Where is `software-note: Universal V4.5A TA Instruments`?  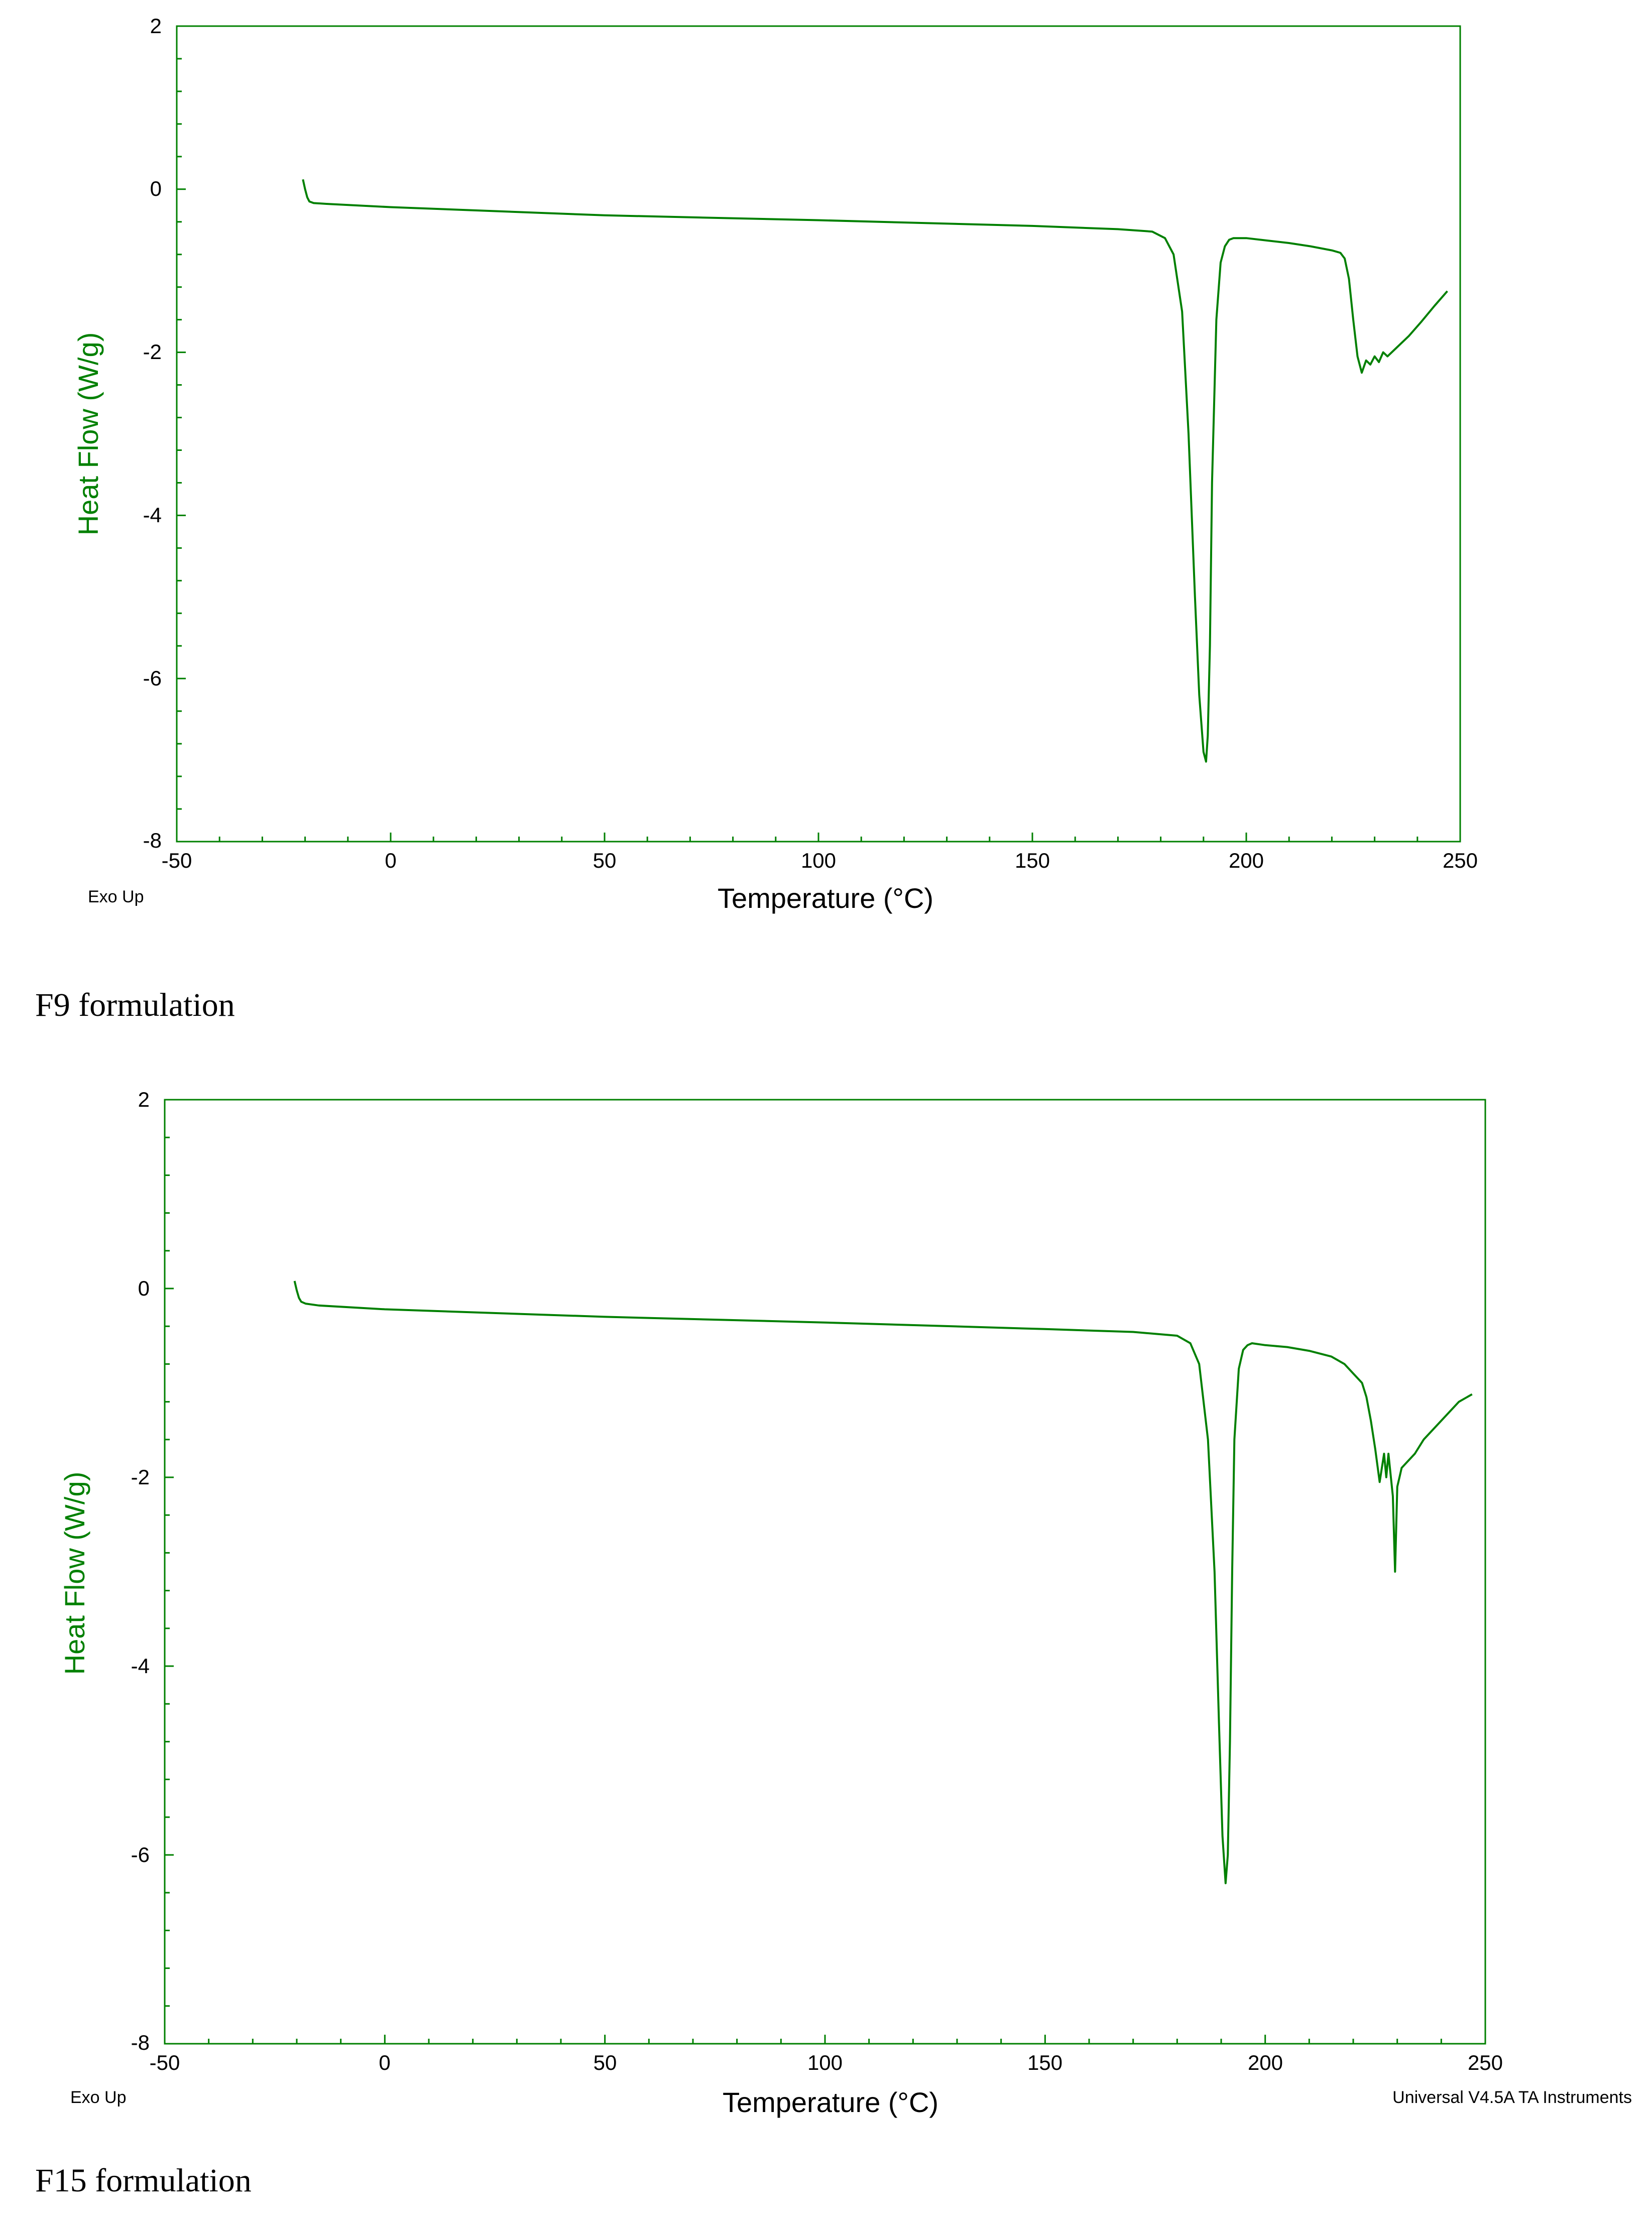
software-note: Universal V4.5A TA Instruments is located at coordinates (1512, 2097).